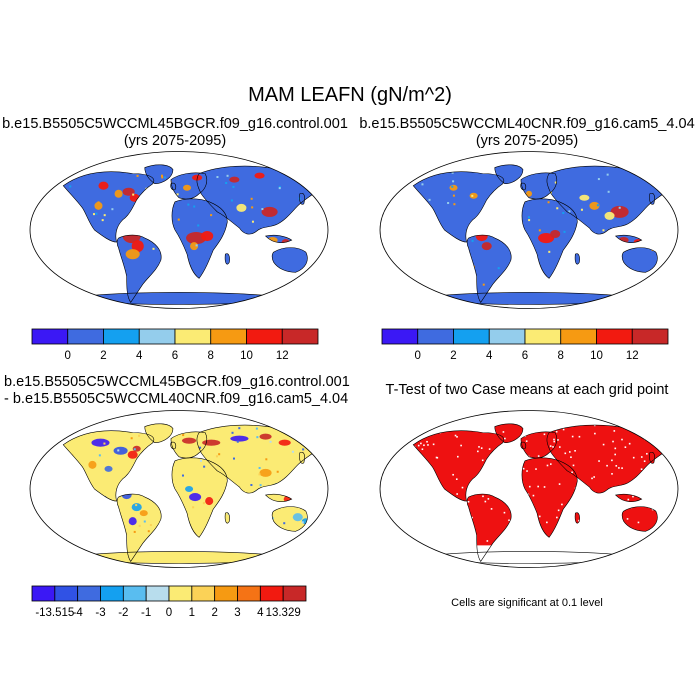 This screenshot has width=700, height=700. What do you see at coordinates (529, 230) in the screenshot?
I see `map-panel2` at bounding box center [529, 230].